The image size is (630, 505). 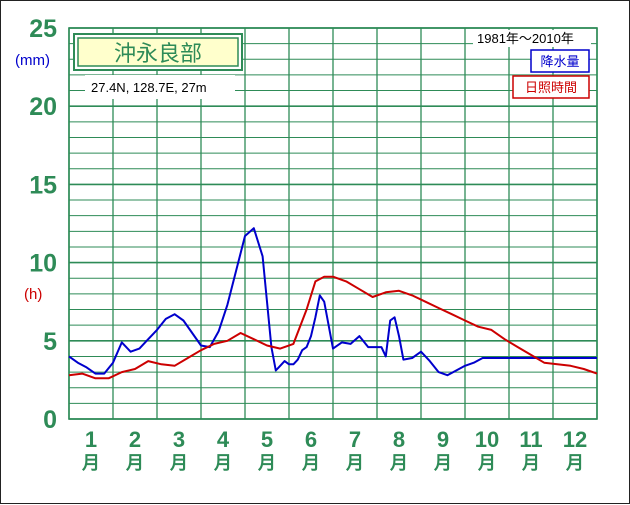 I want to click on legend-precip-label: 降水量, so click(x=559, y=62).